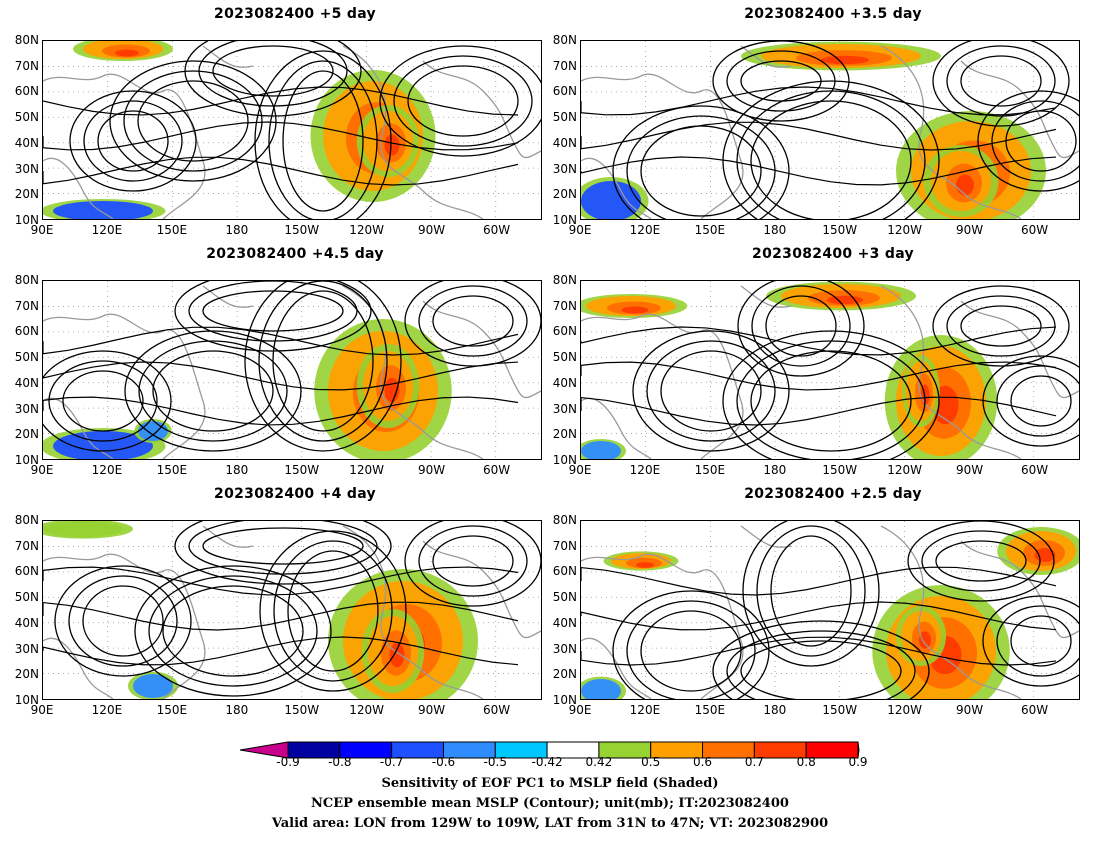 The image size is (1100, 850). What do you see at coordinates (302, 710) in the screenshot?
I see `lon-tick-label: 150W` at bounding box center [302, 710].